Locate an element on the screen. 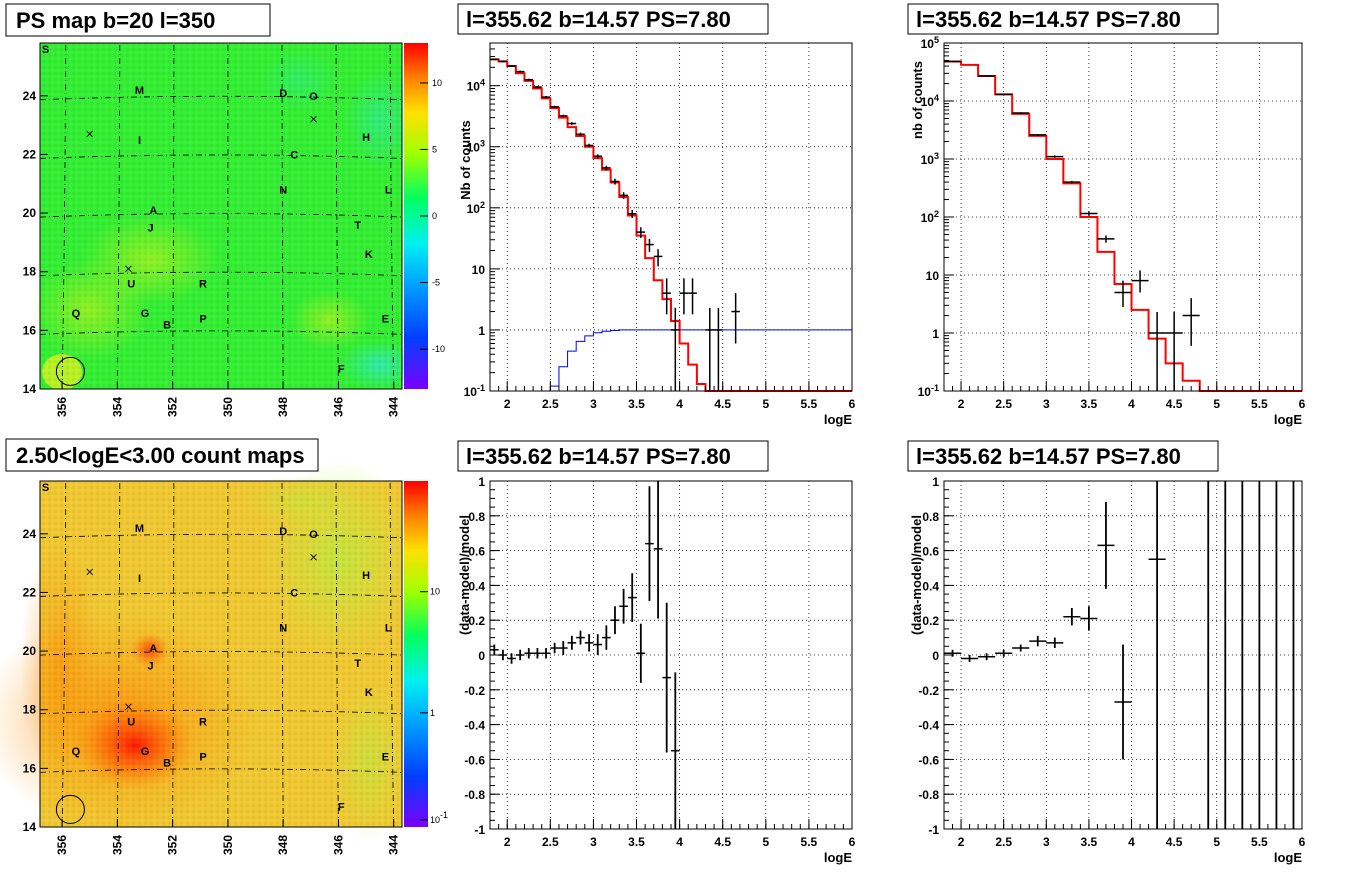  count-map-grid is located at coordinates (221, 654).